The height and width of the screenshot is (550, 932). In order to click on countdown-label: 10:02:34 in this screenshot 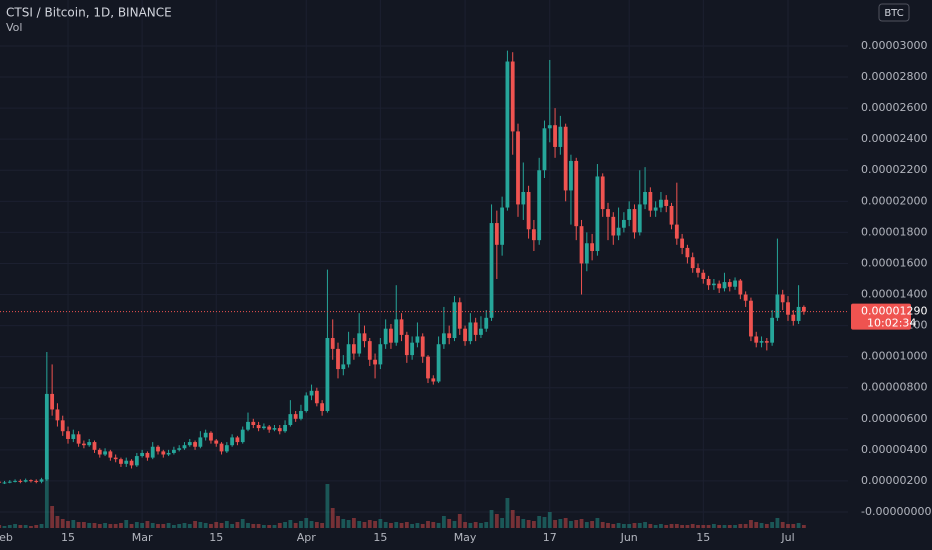, I will do `click(891, 323)`.